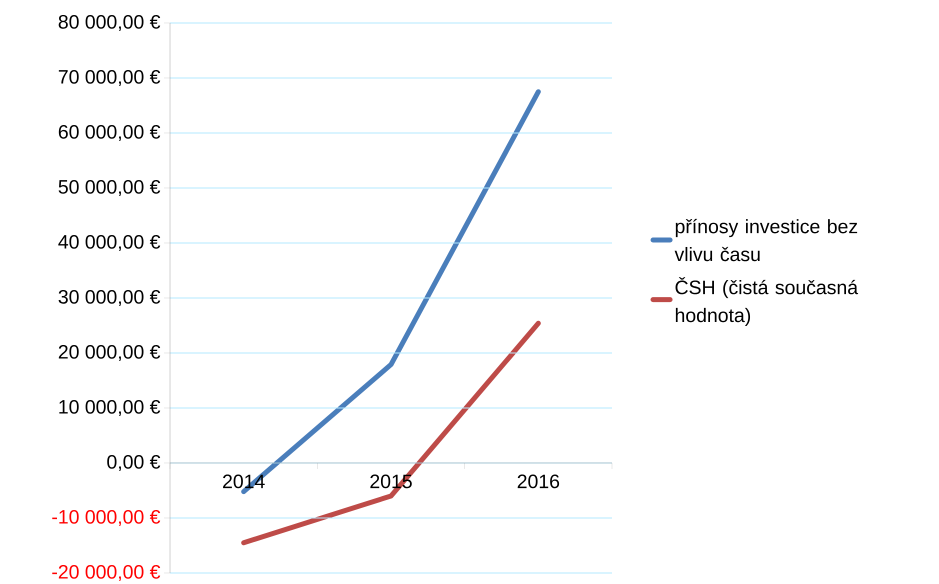  What do you see at coordinates (109, 188) in the screenshot?
I see `y-tick-label: 50 000,00 €` at bounding box center [109, 188].